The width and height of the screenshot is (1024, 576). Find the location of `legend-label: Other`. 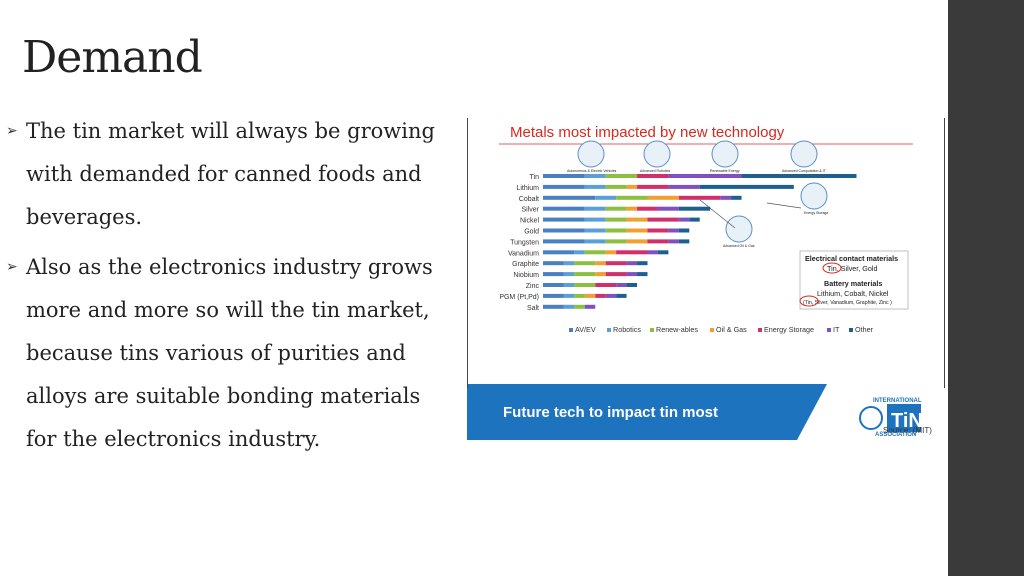

legend-label: Other is located at coordinates (864, 329).